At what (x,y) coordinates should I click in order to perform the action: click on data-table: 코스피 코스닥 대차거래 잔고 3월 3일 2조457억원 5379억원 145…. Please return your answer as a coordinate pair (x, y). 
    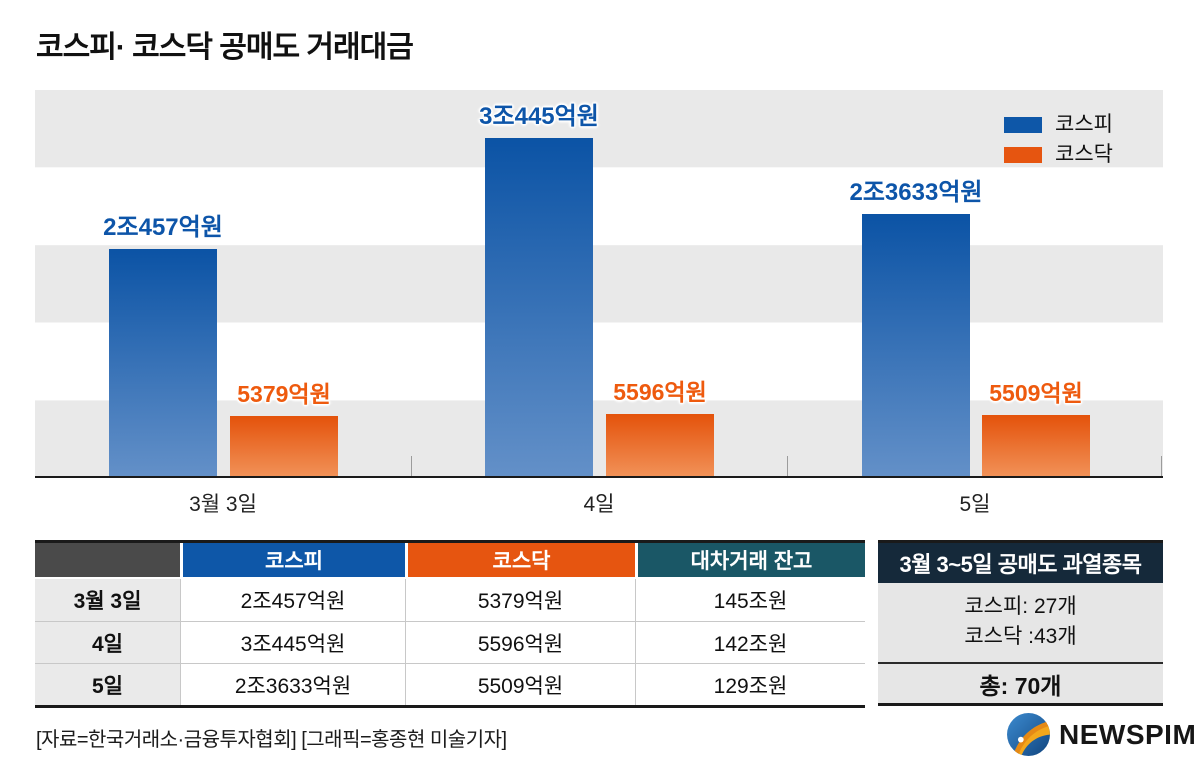
    Looking at the image, I should click on (450, 624).